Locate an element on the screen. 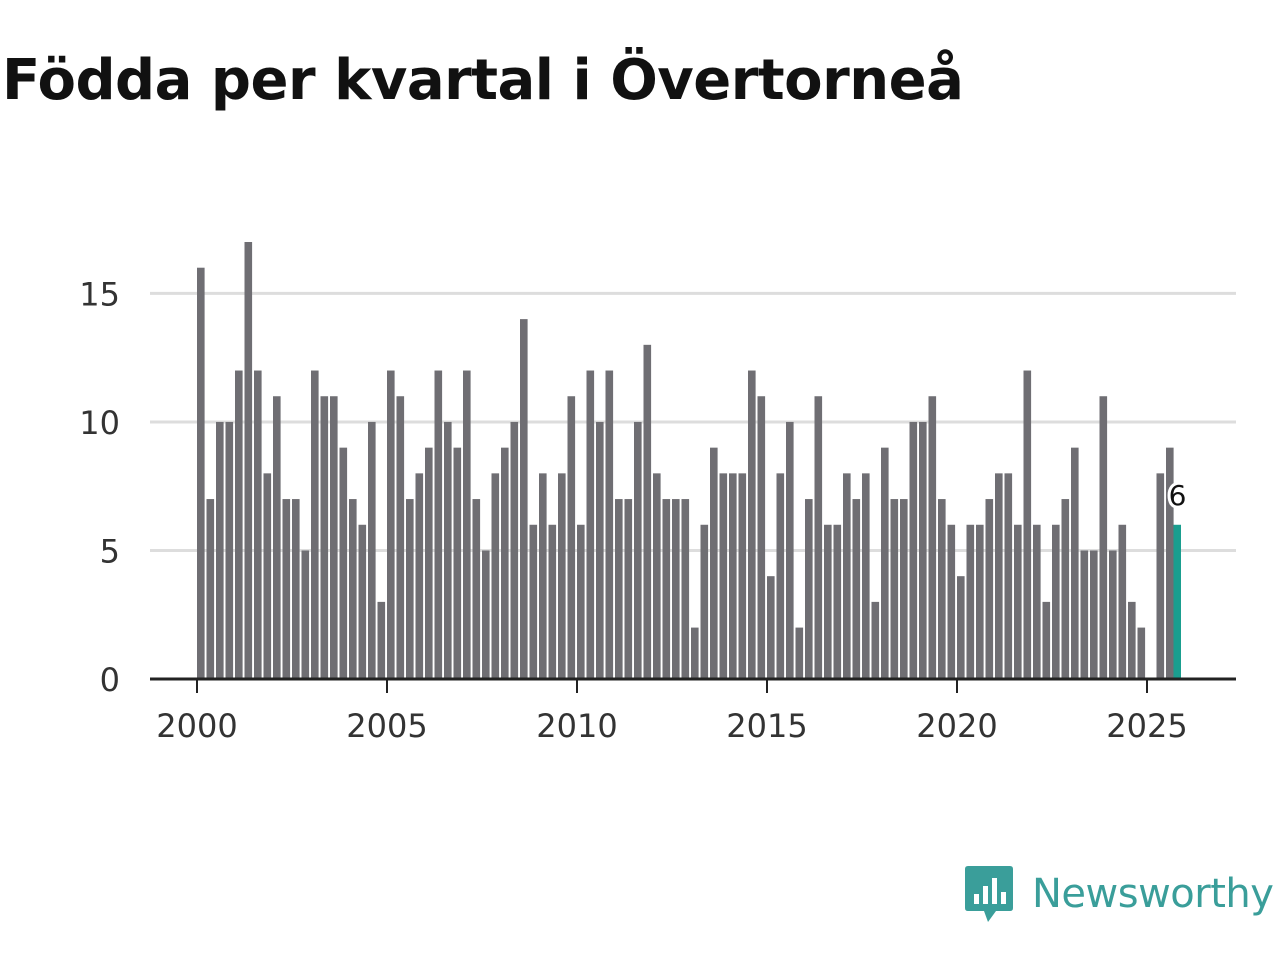 The image size is (1280, 960). x-tick-label: 2005 is located at coordinates (386, 726).